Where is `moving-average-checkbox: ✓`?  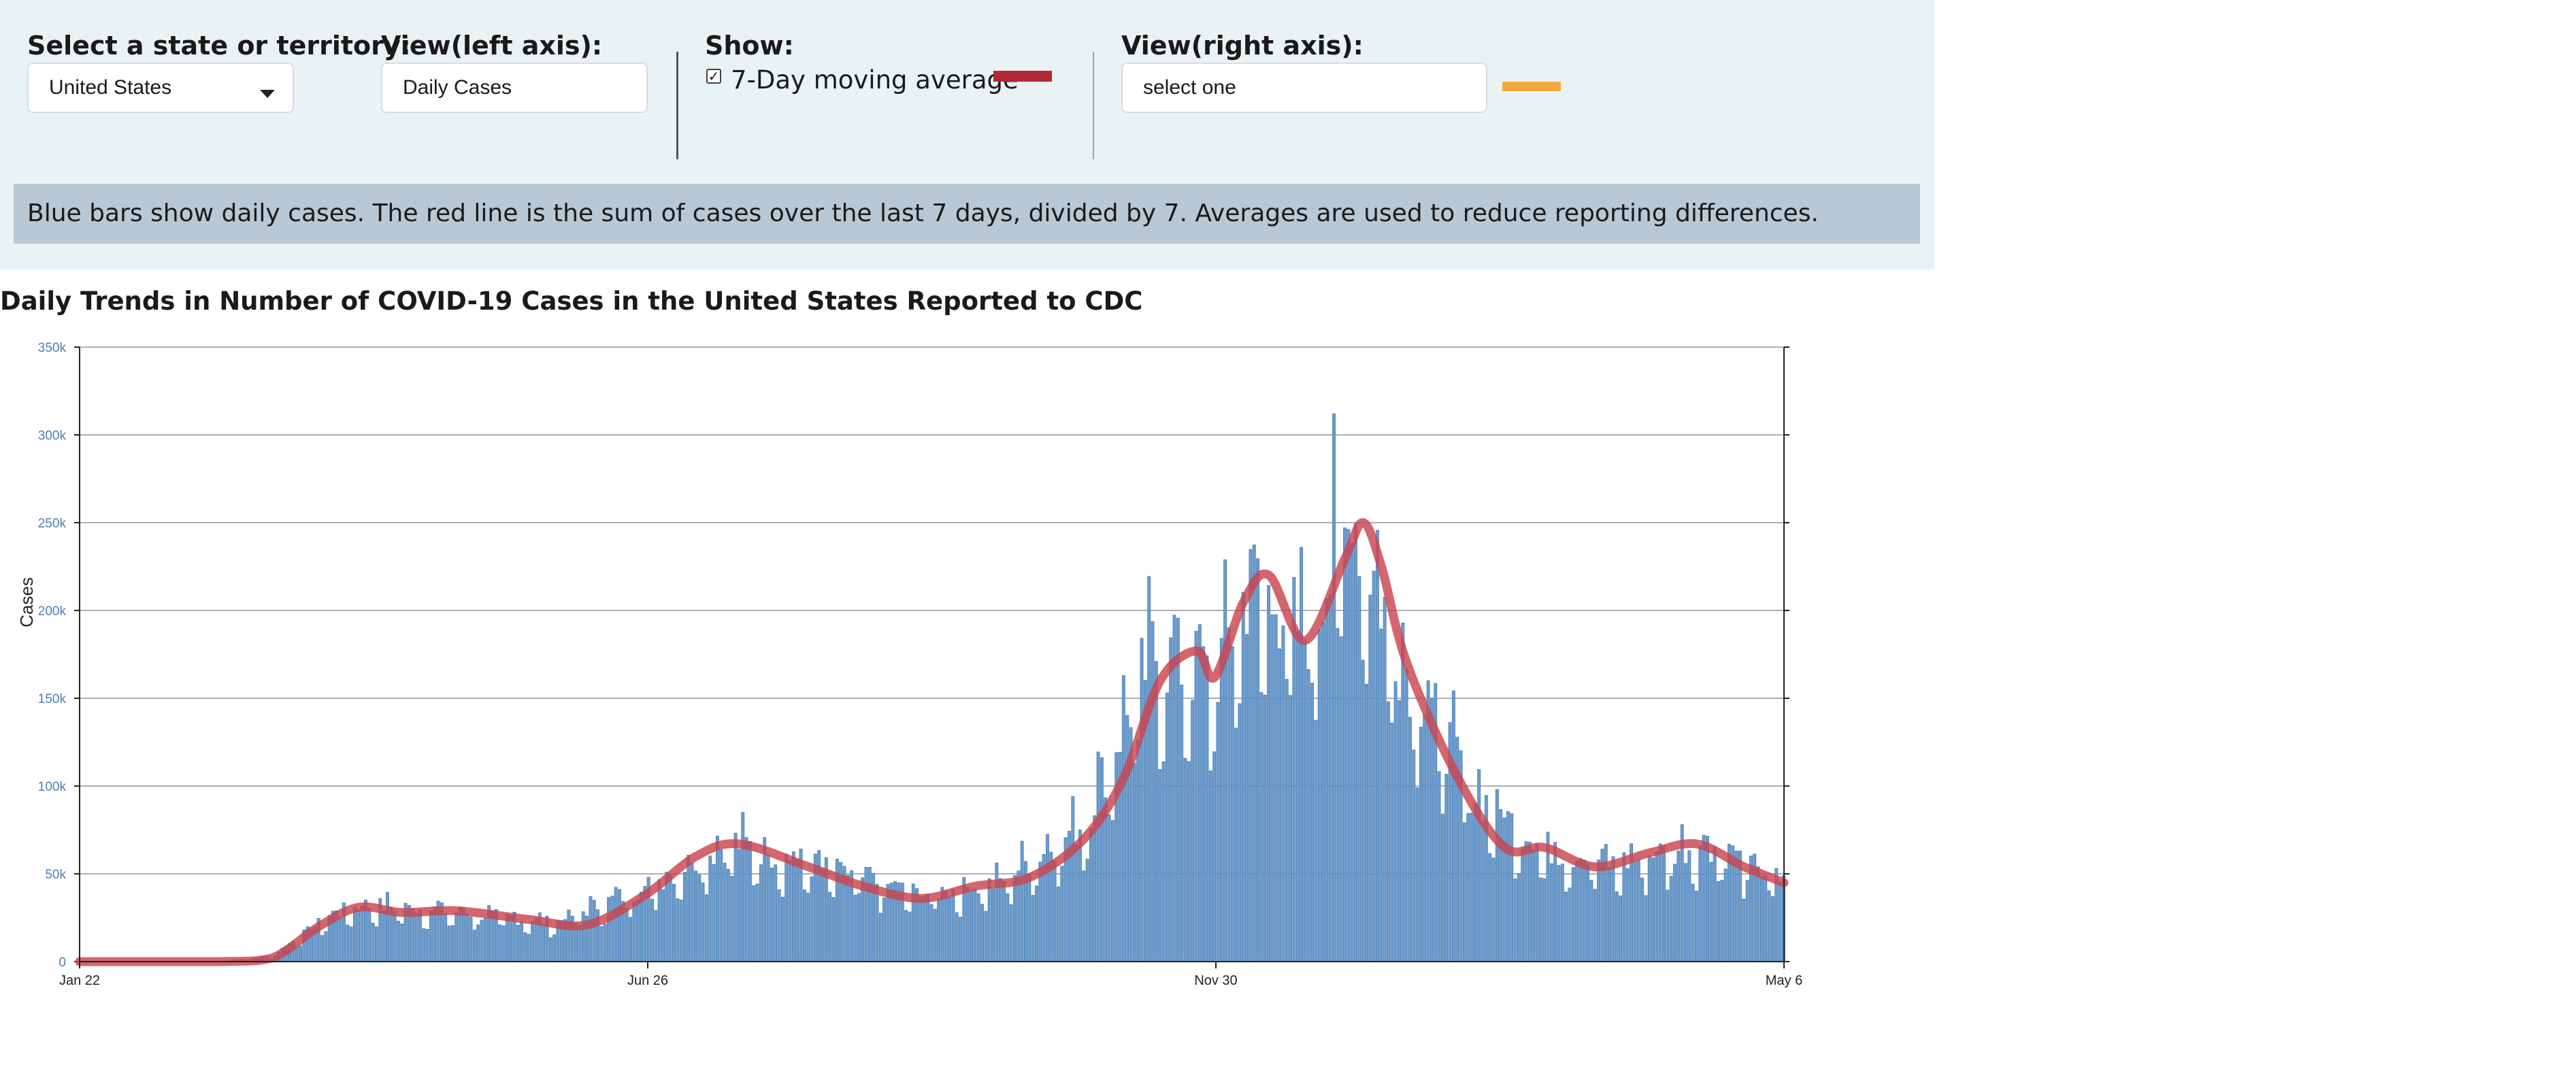 moving-average-checkbox: ✓ is located at coordinates (714, 77).